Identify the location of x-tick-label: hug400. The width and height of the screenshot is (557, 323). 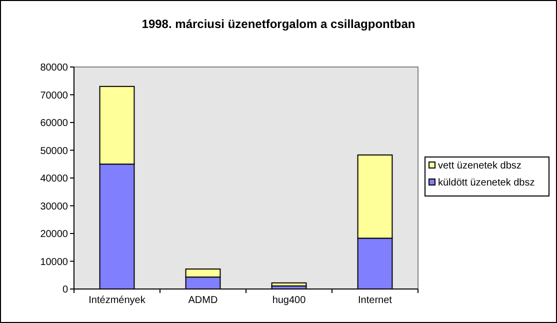
(289, 300).